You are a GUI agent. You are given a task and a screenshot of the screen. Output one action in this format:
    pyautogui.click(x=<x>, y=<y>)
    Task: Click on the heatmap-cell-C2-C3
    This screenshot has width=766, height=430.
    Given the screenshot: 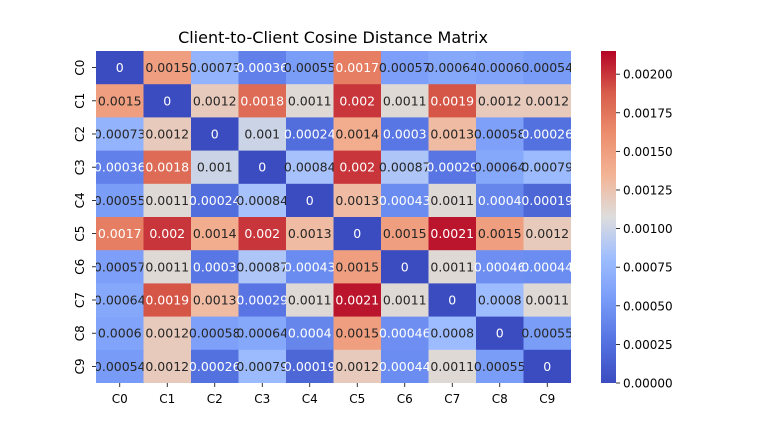 What is the action you would take?
    pyautogui.click(x=262, y=134)
    